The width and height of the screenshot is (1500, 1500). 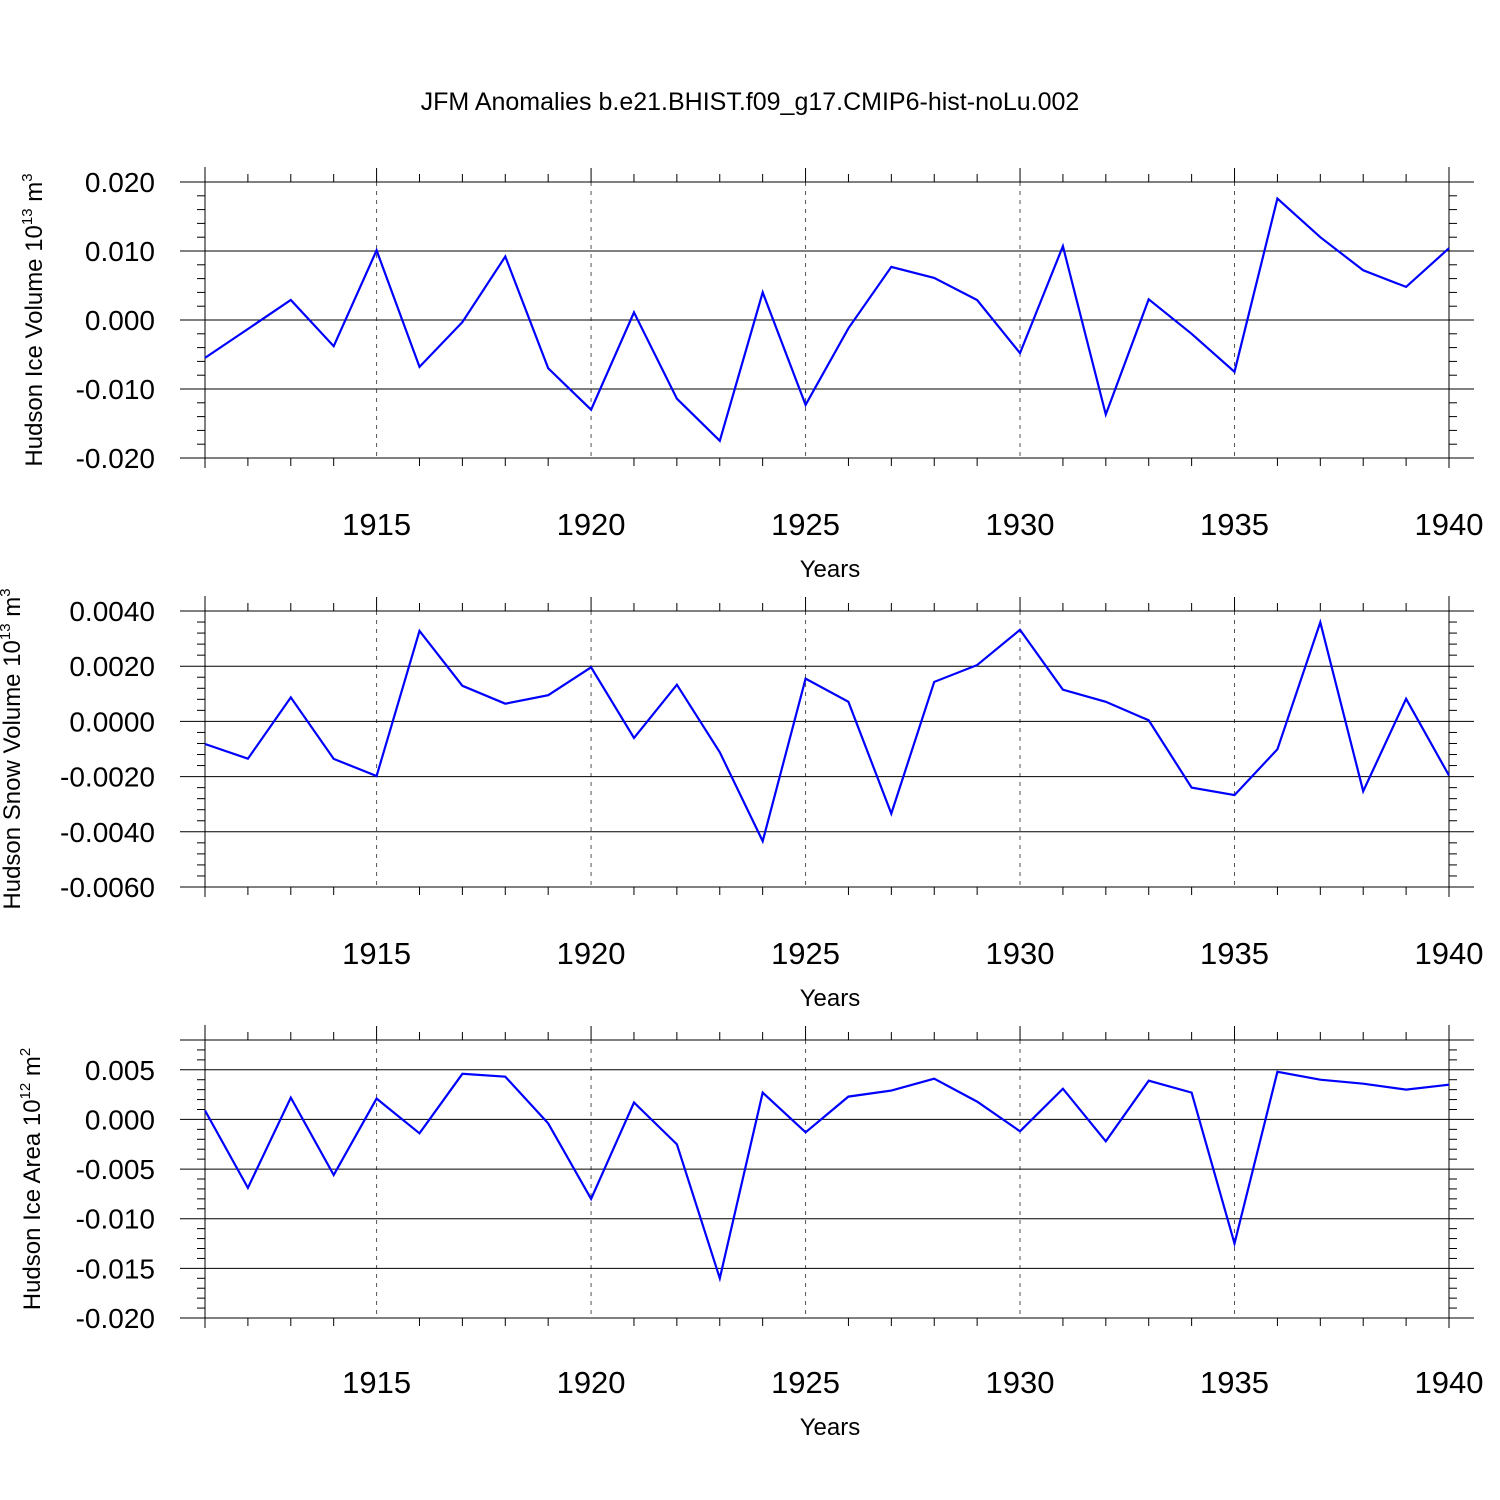 What do you see at coordinates (827, 319) in the screenshot?
I see `series-line-ice-volume` at bounding box center [827, 319].